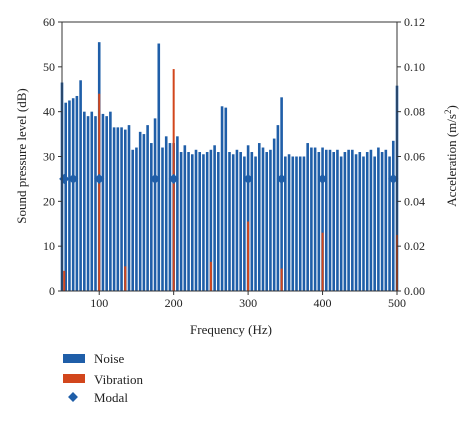  What do you see at coordinates (99, 303) in the screenshot?
I see `x-tick-label: 100` at bounding box center [99, 303].